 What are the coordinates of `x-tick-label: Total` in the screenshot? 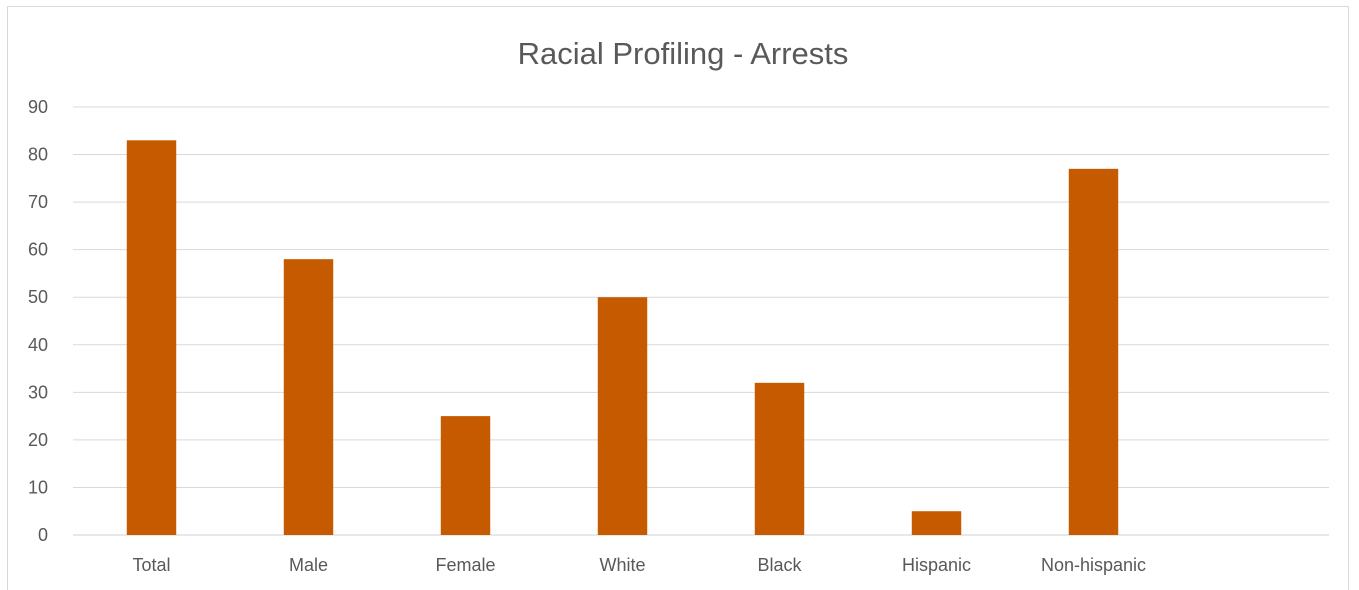 It's located at (151, 565).